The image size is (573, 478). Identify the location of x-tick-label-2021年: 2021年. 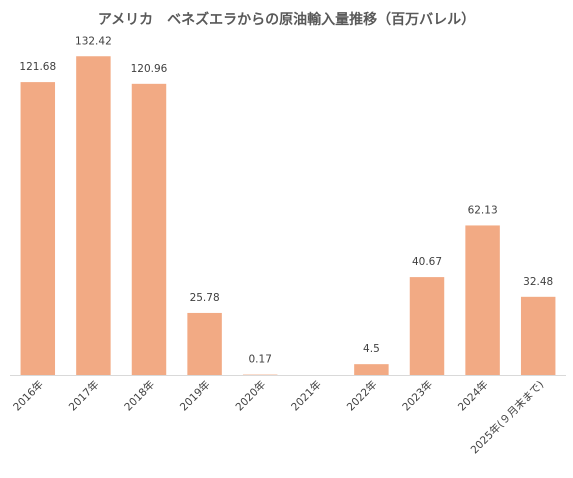
(306, 396).